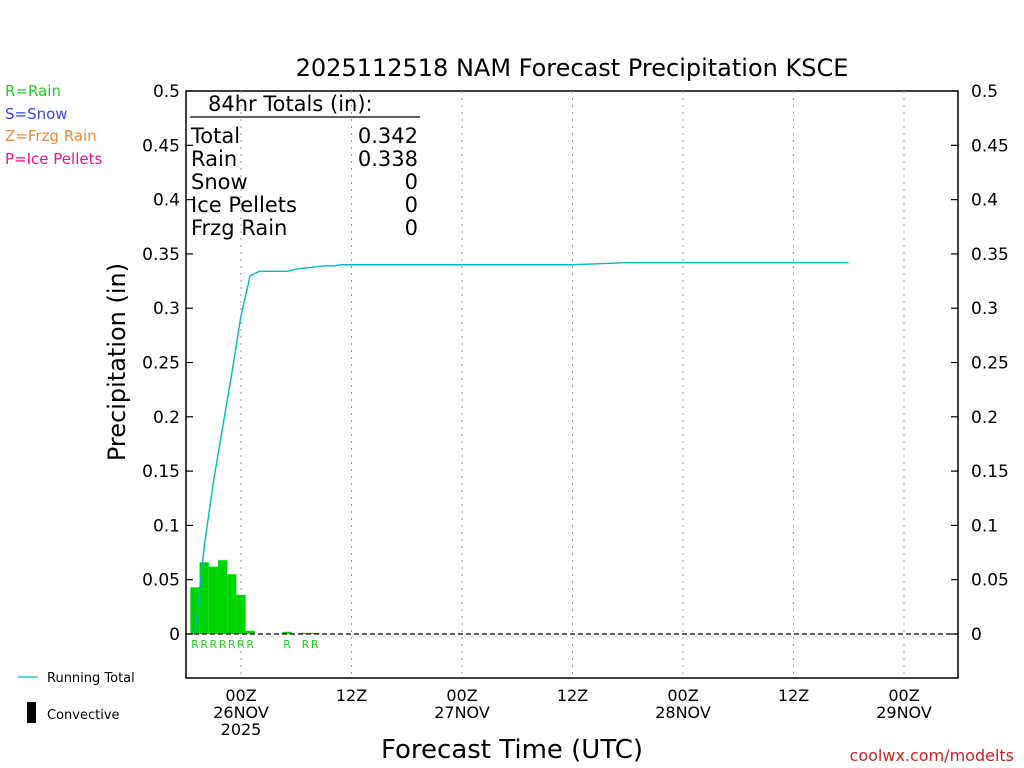  I want to click on totals-value-rain: 0.338, so click(388, 159).